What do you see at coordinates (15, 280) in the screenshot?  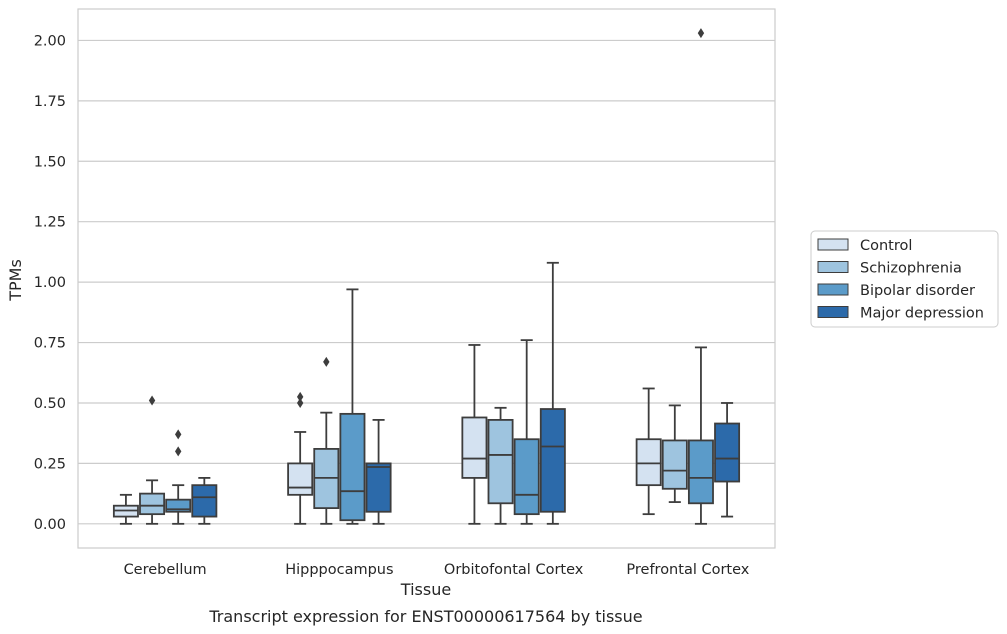 I see `y-axis-label: TPMs` at bounding box center [15, 280].